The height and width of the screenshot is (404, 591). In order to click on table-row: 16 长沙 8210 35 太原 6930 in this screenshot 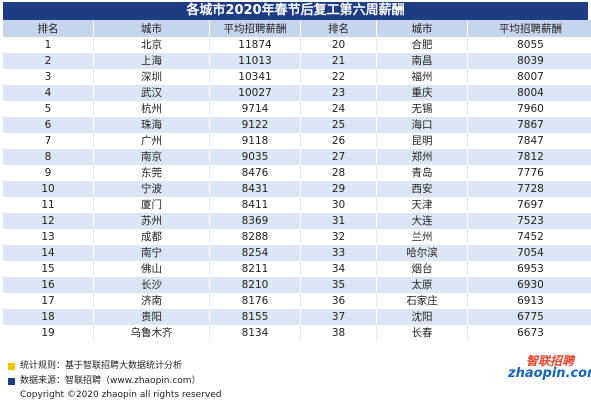, I will do `click(297, 285)`.